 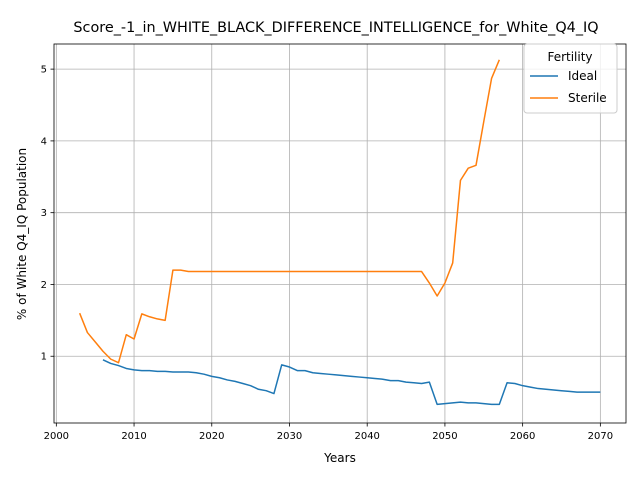 I want to click on x-tick-label: 2040, so click(x=366, y=436).